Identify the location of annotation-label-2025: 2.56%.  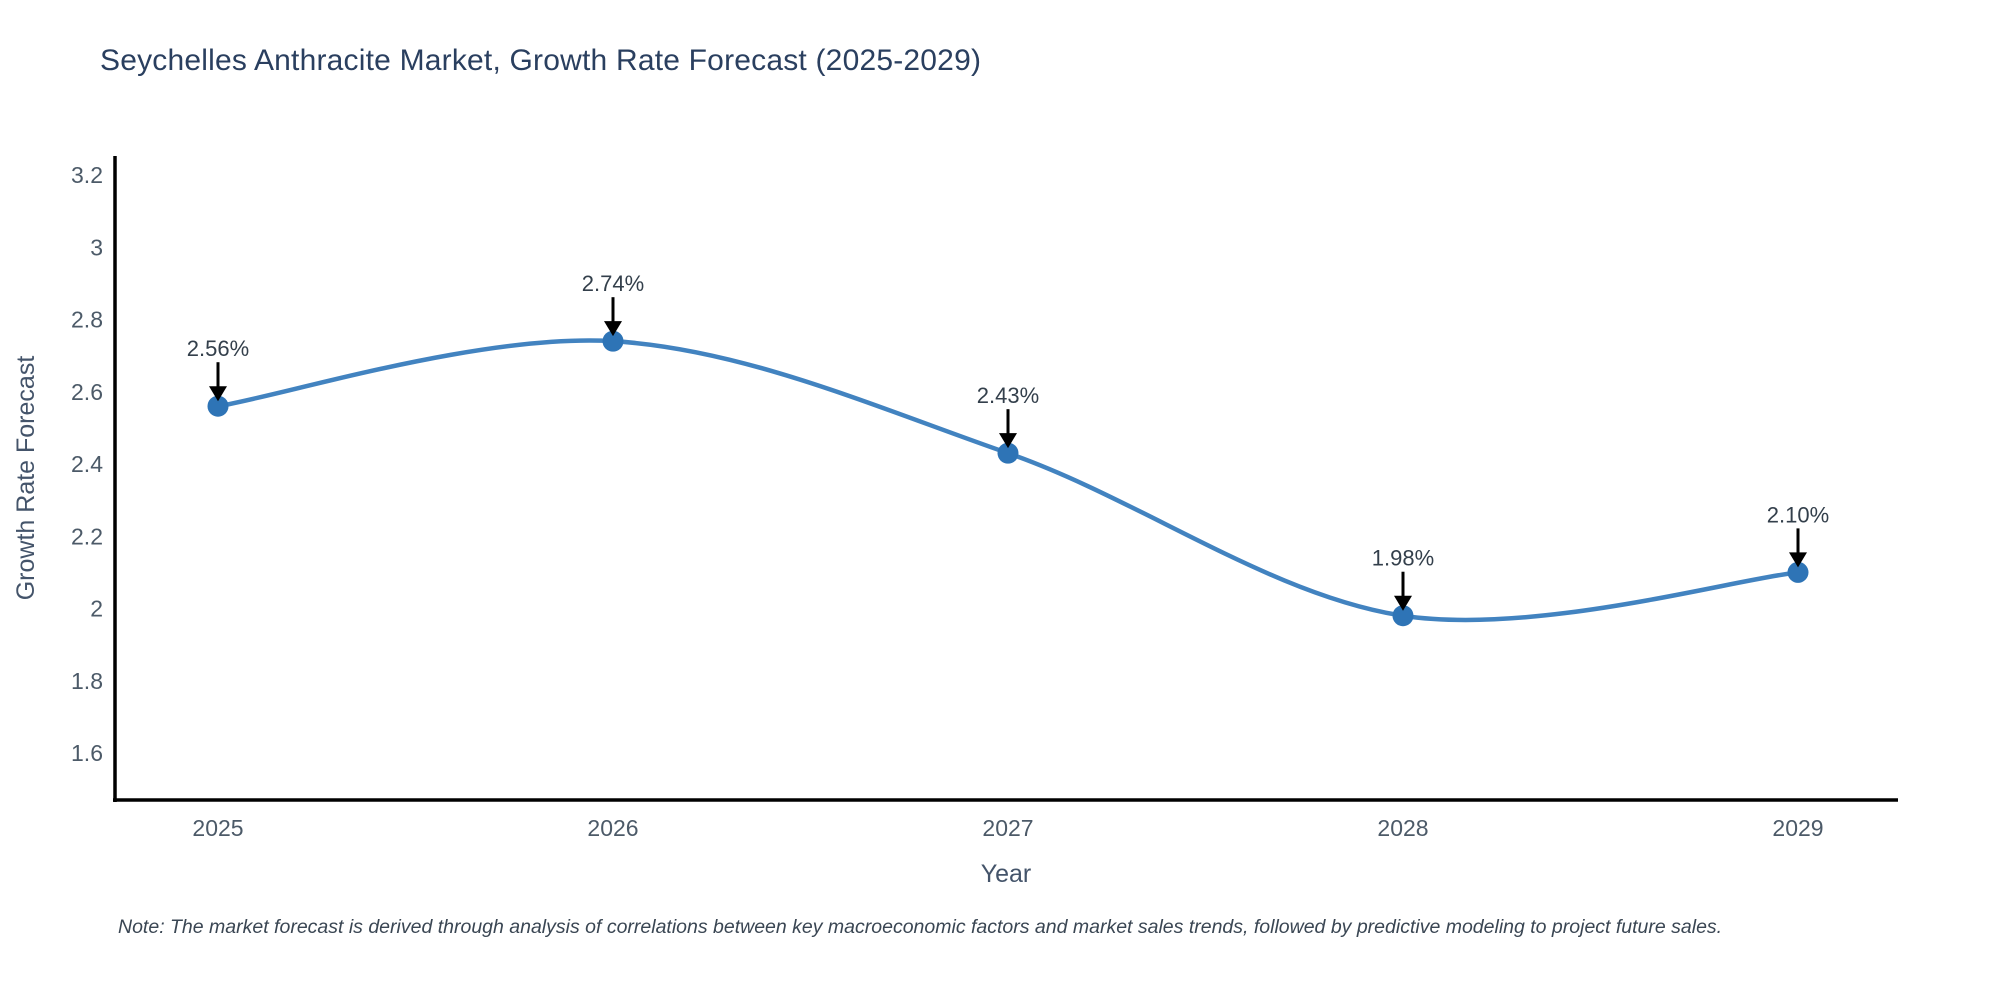
(218, 348).